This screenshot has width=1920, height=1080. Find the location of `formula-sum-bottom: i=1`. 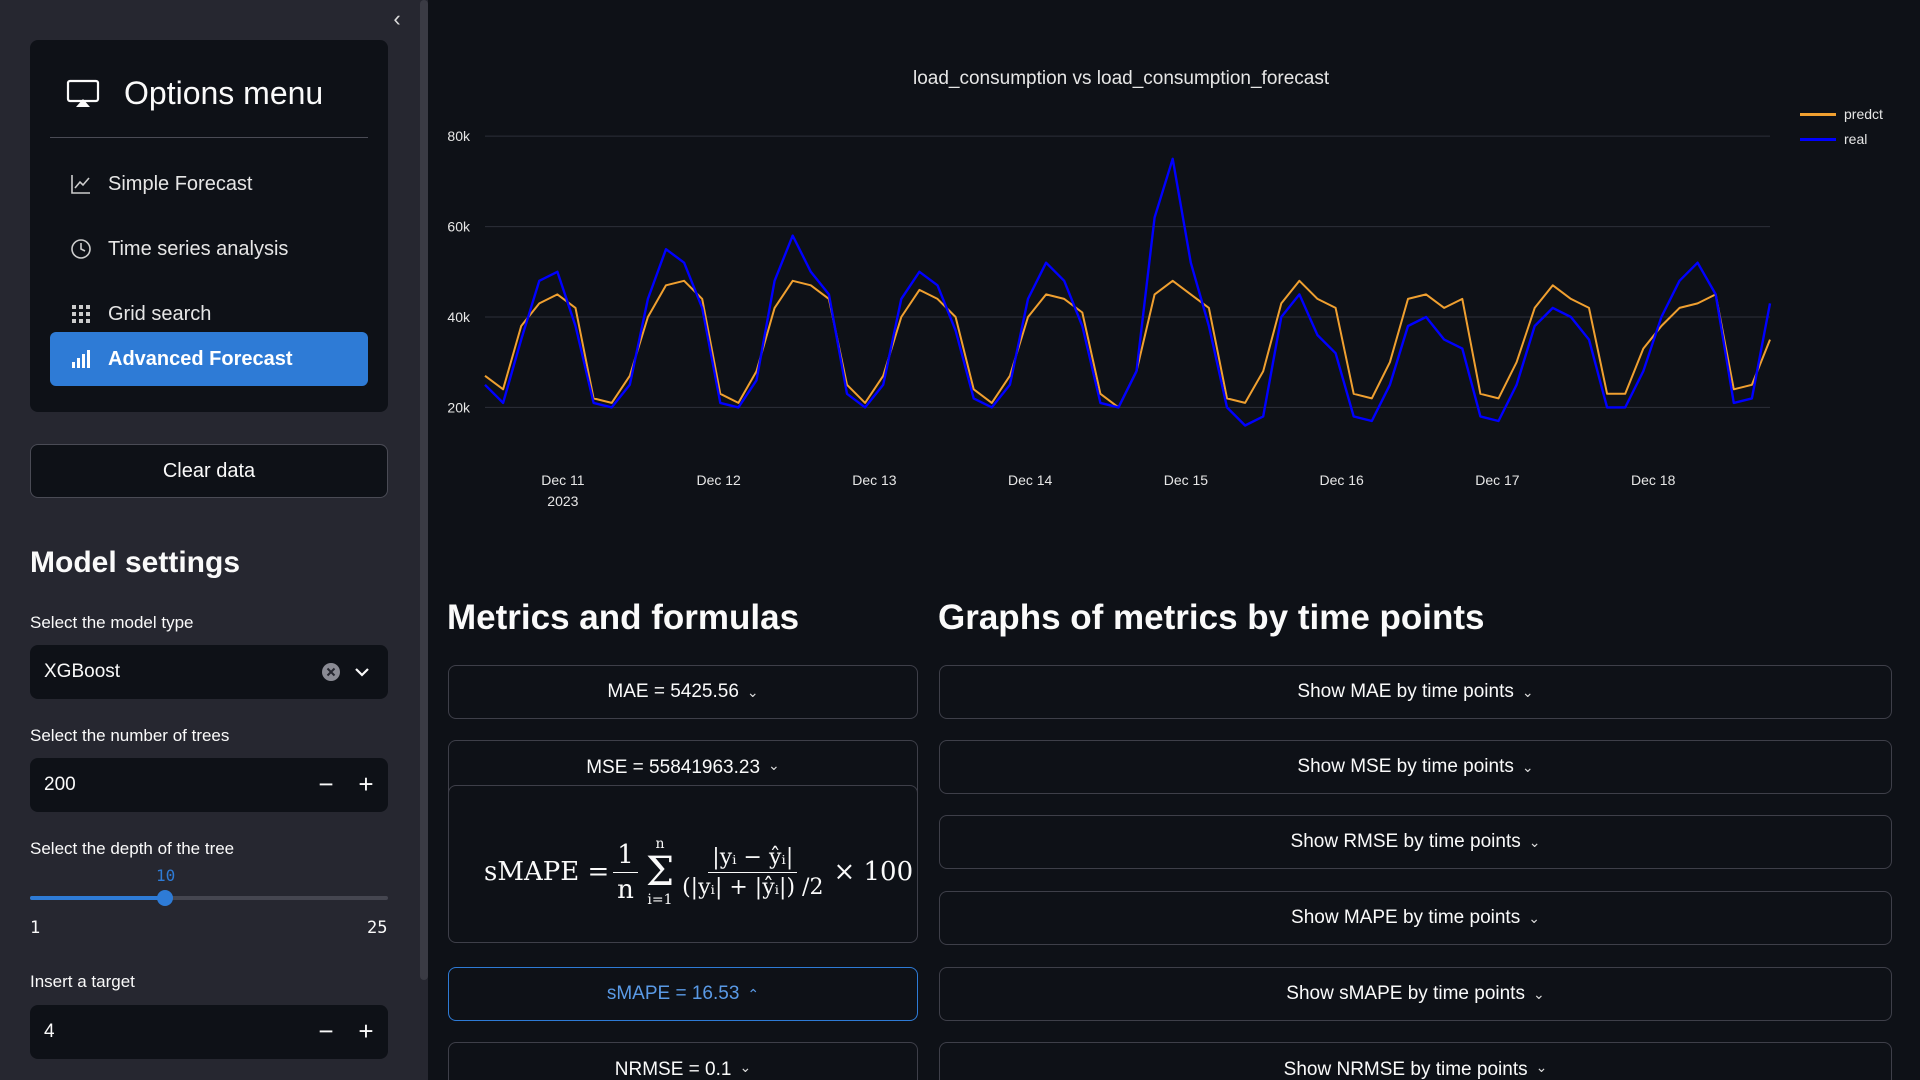

formula-sum-bottom: i=1 is located at coordinates (660, 900).